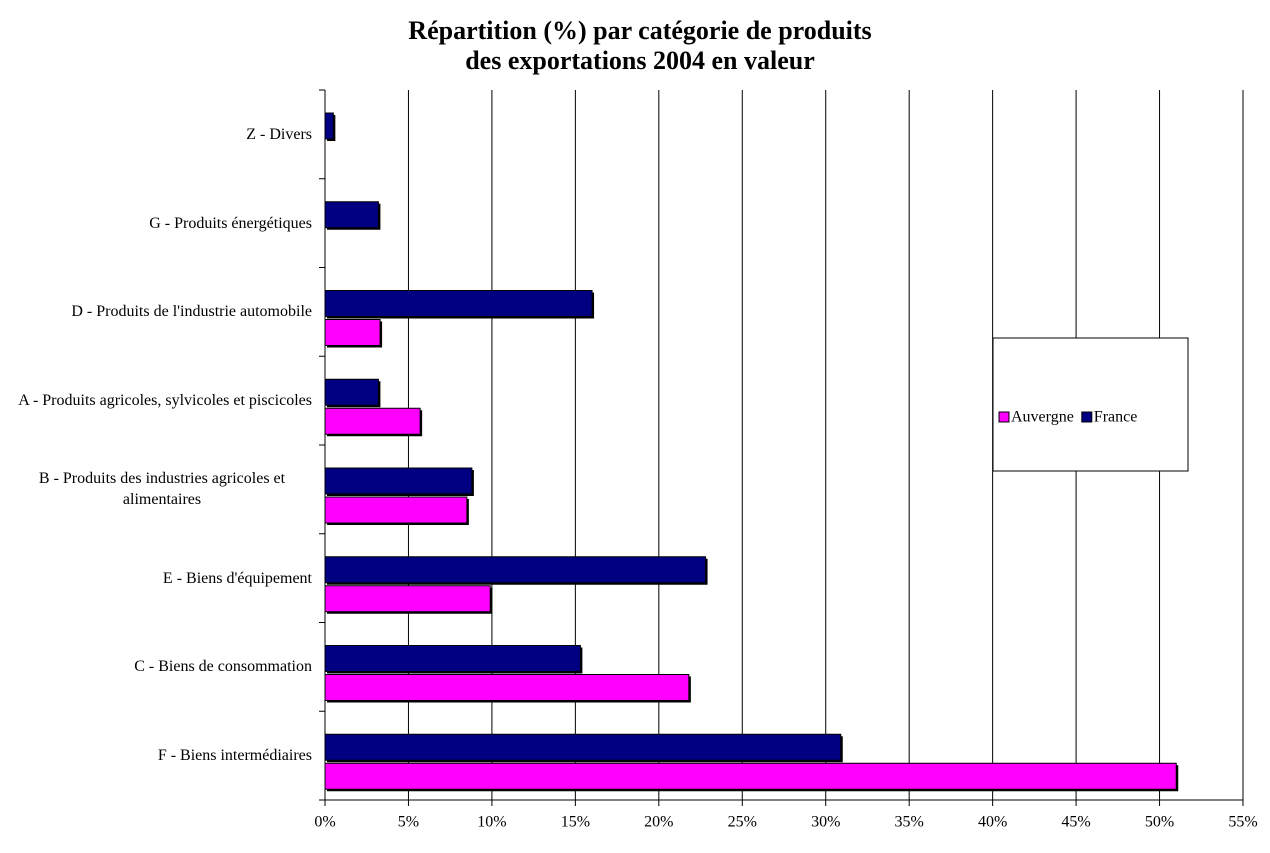 The image size is (1270, 853). Describe the element at coordinates (408, 822) in the screenshot. I see `x-tick-label: 5%` at that location.